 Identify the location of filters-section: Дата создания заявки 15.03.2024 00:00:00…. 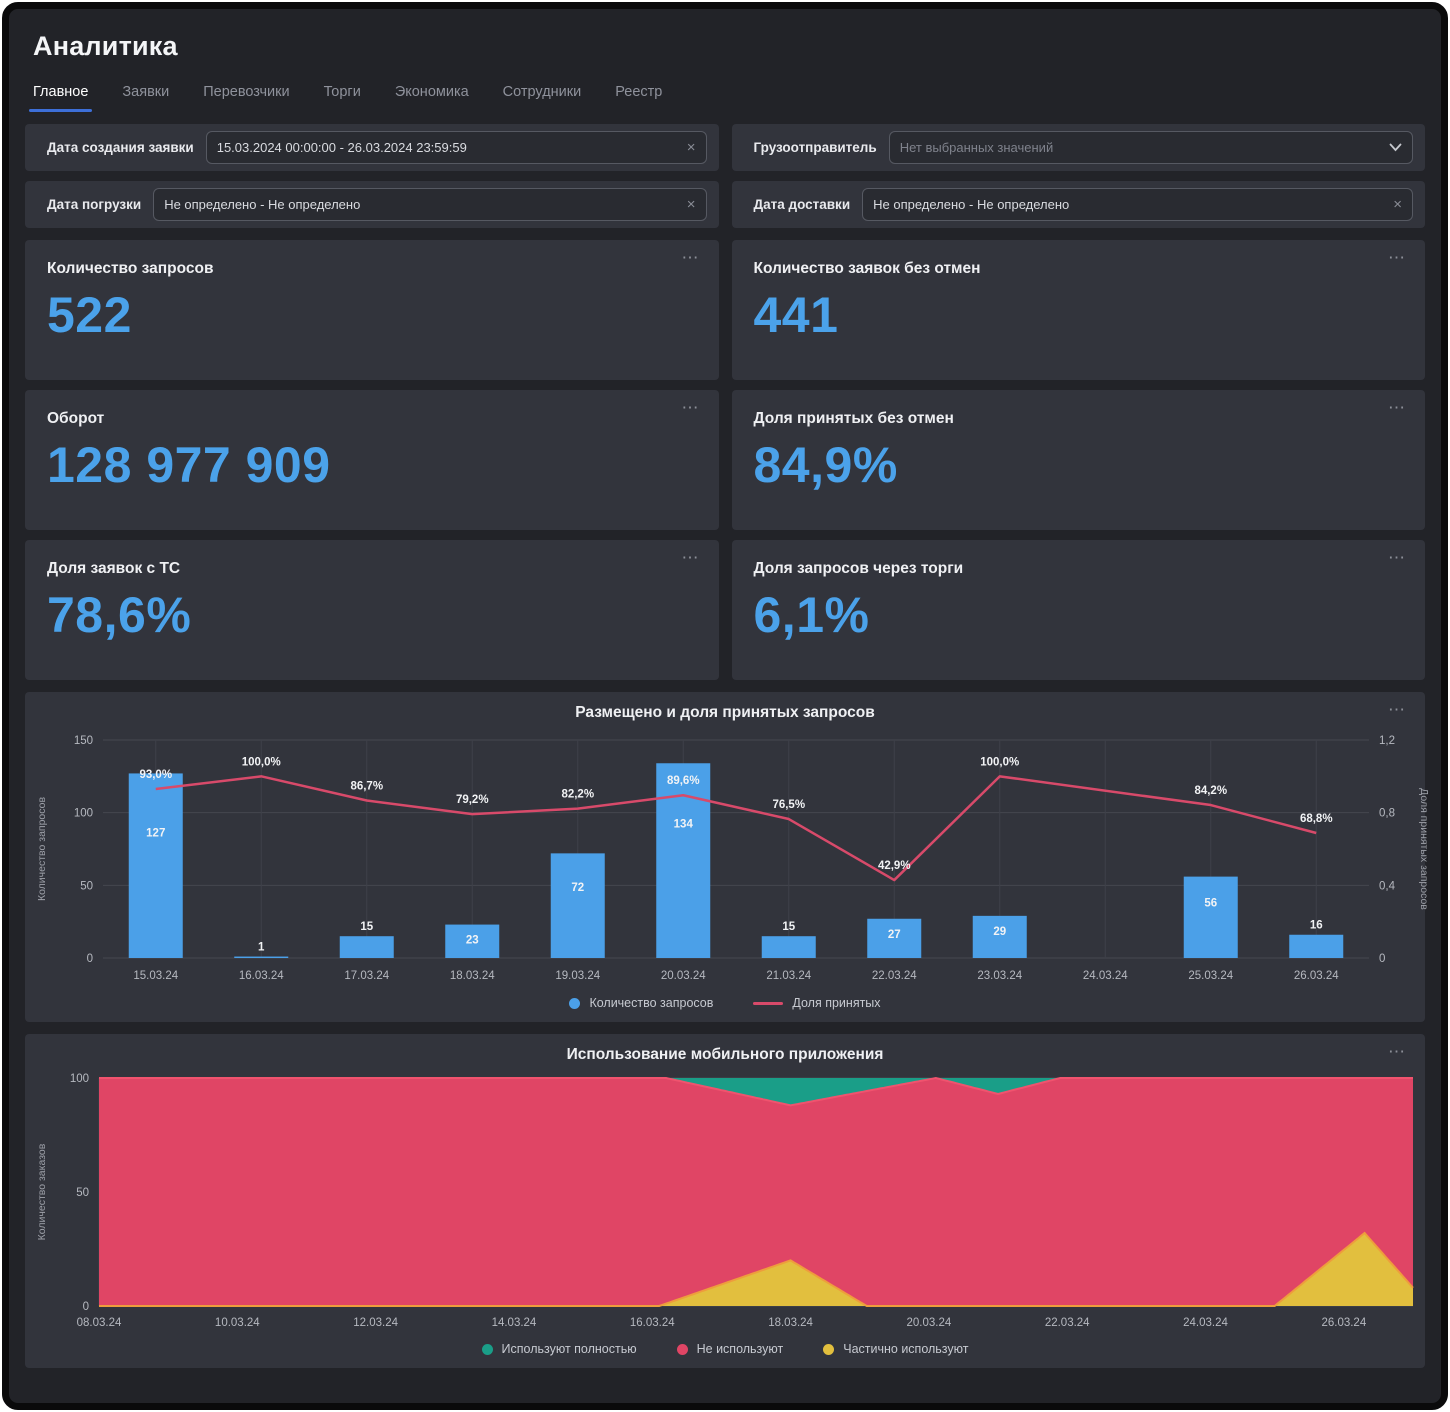
(725, 176).